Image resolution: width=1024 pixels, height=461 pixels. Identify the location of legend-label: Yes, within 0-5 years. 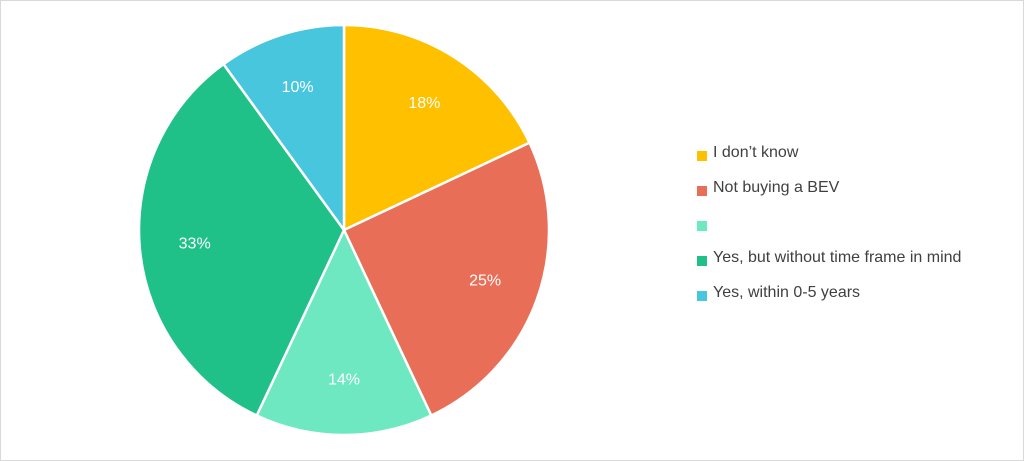
(787, 292).